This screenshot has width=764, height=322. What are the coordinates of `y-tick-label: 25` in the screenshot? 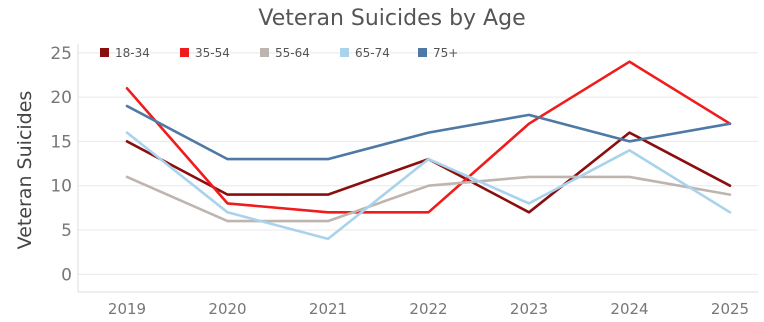 It's located at (61, 54).